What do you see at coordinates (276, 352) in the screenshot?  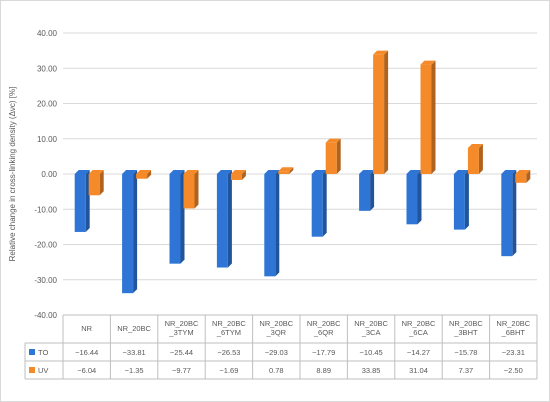 I see `table-value: −29.03` at bounding box center [276, 352].